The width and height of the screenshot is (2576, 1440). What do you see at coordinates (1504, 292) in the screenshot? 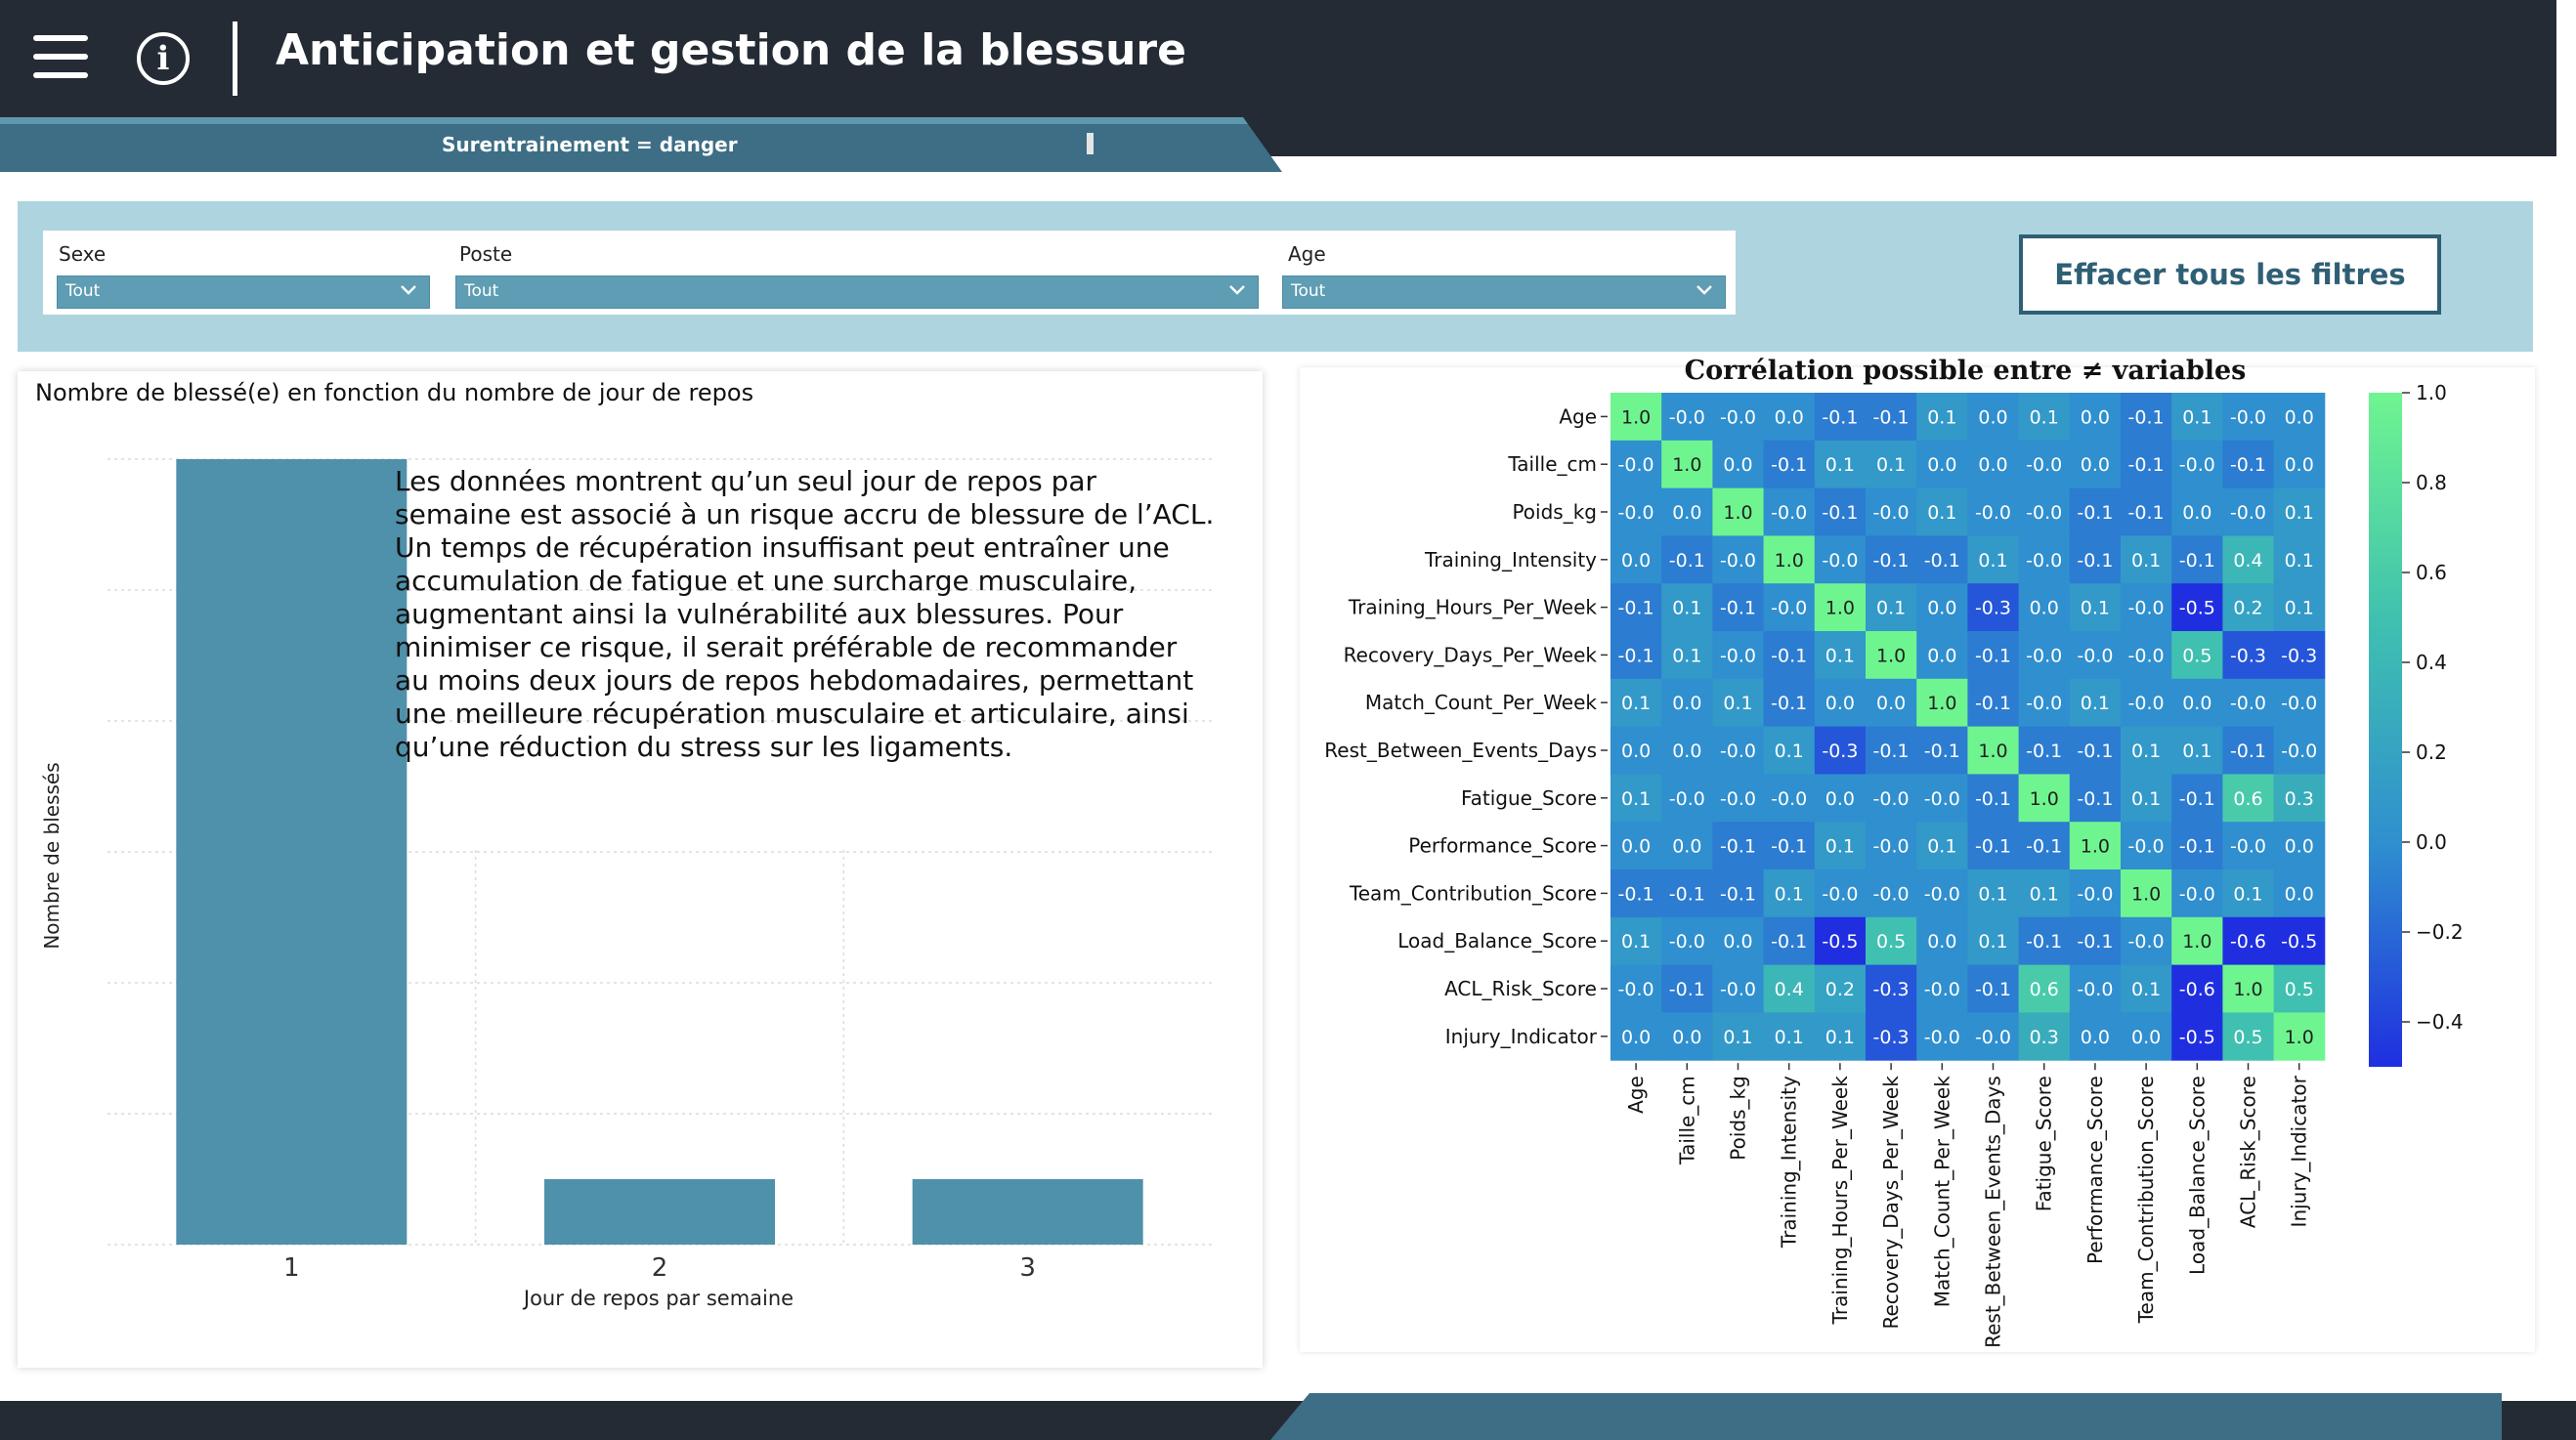
I see `filter-dropdown-age: Tout` at bounding box center [1504, 292].